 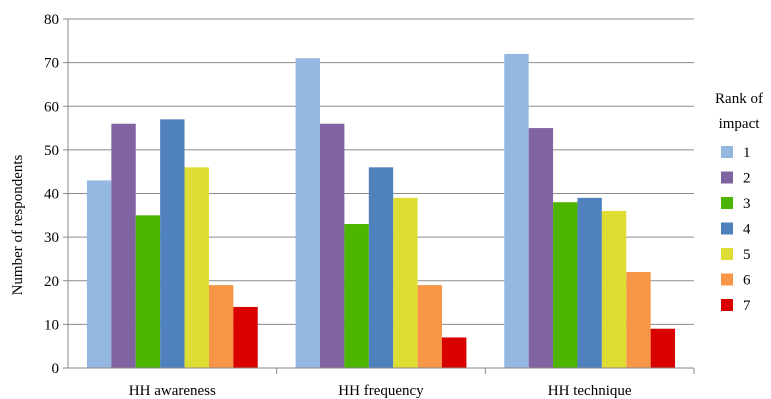 I want to click on y-tick-label: 50, so click(x=51, y=151).